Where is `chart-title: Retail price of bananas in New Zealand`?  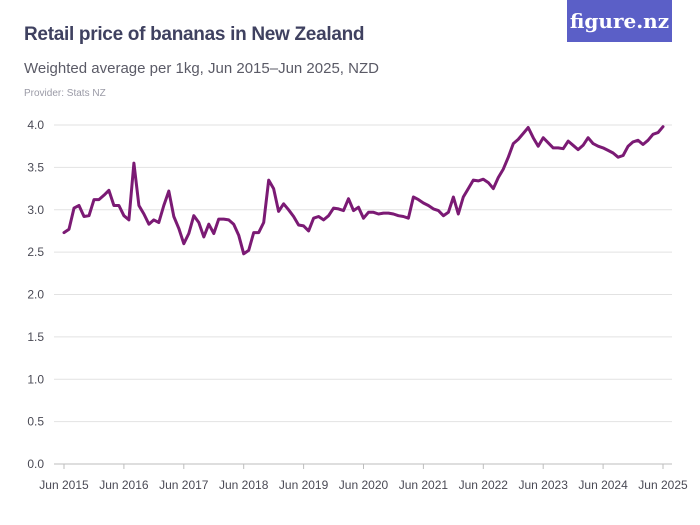
chart-title: Retail price of bananas in New Zealand is located at coordinates (194, 34).